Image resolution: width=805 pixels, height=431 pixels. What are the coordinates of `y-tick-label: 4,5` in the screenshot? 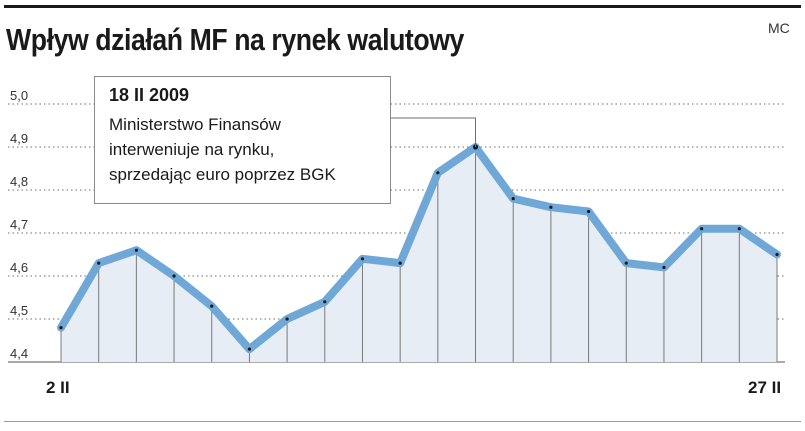 It's located at (19, 310).